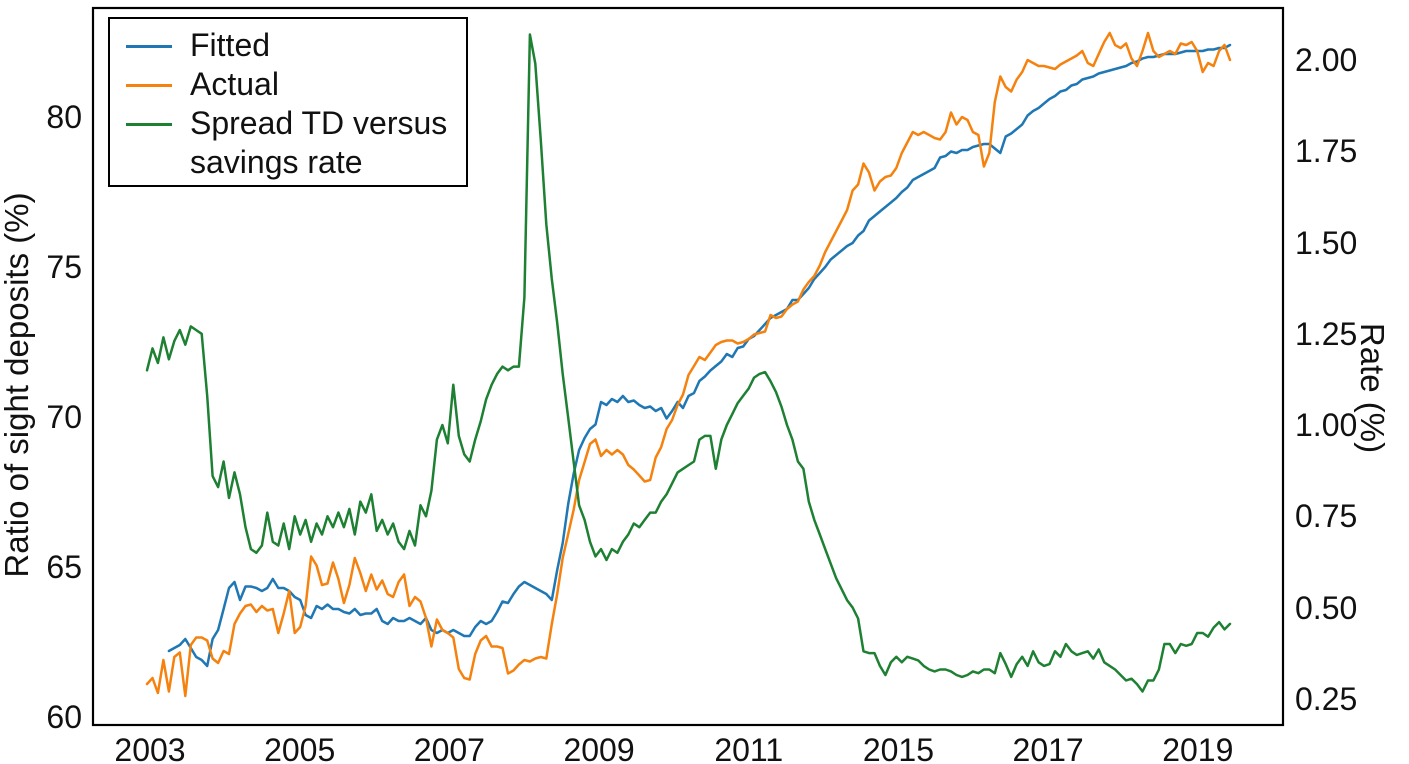  I want to click on left-axis-tick-label: 60, so click(64, 717).